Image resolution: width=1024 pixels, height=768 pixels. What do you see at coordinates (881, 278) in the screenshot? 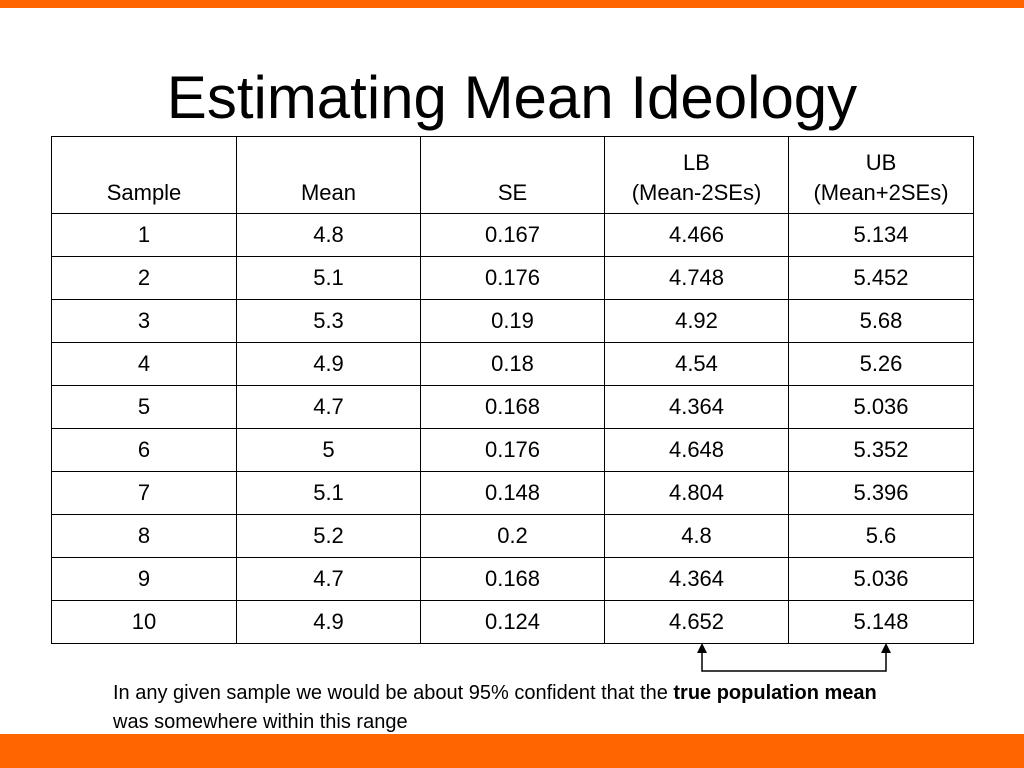
I see `cell-ub: 5.452` at bounding box center [881, 278].